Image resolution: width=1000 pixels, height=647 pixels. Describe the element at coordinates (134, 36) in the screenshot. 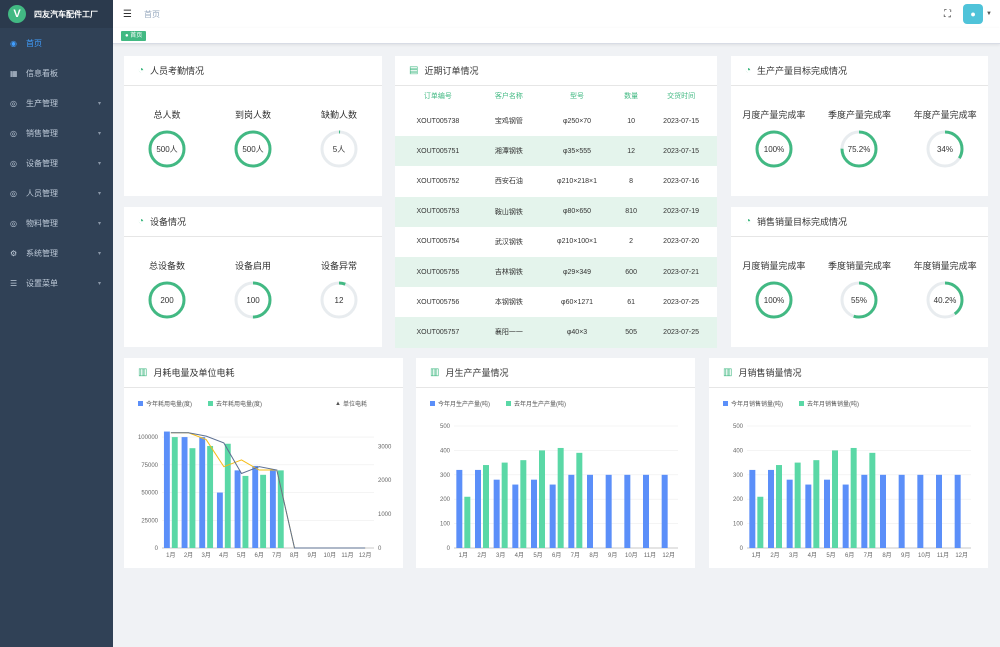

I see `tag-home: ● 首页` at that location.